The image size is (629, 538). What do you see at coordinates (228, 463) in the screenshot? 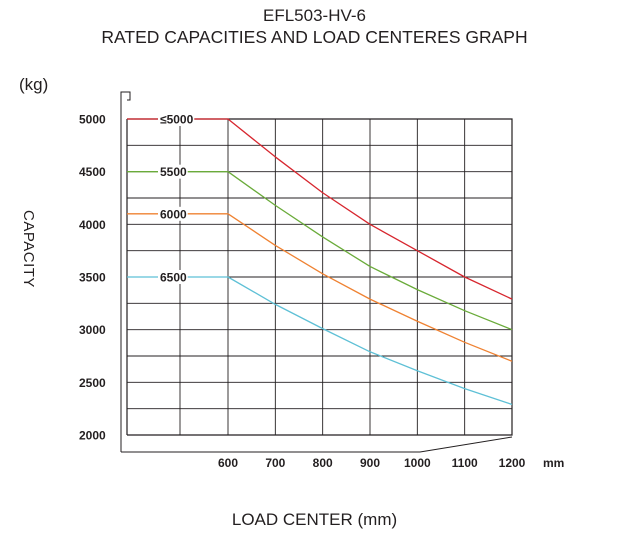
I see `x-tick-label: 600` at bounding box center [228, 463].